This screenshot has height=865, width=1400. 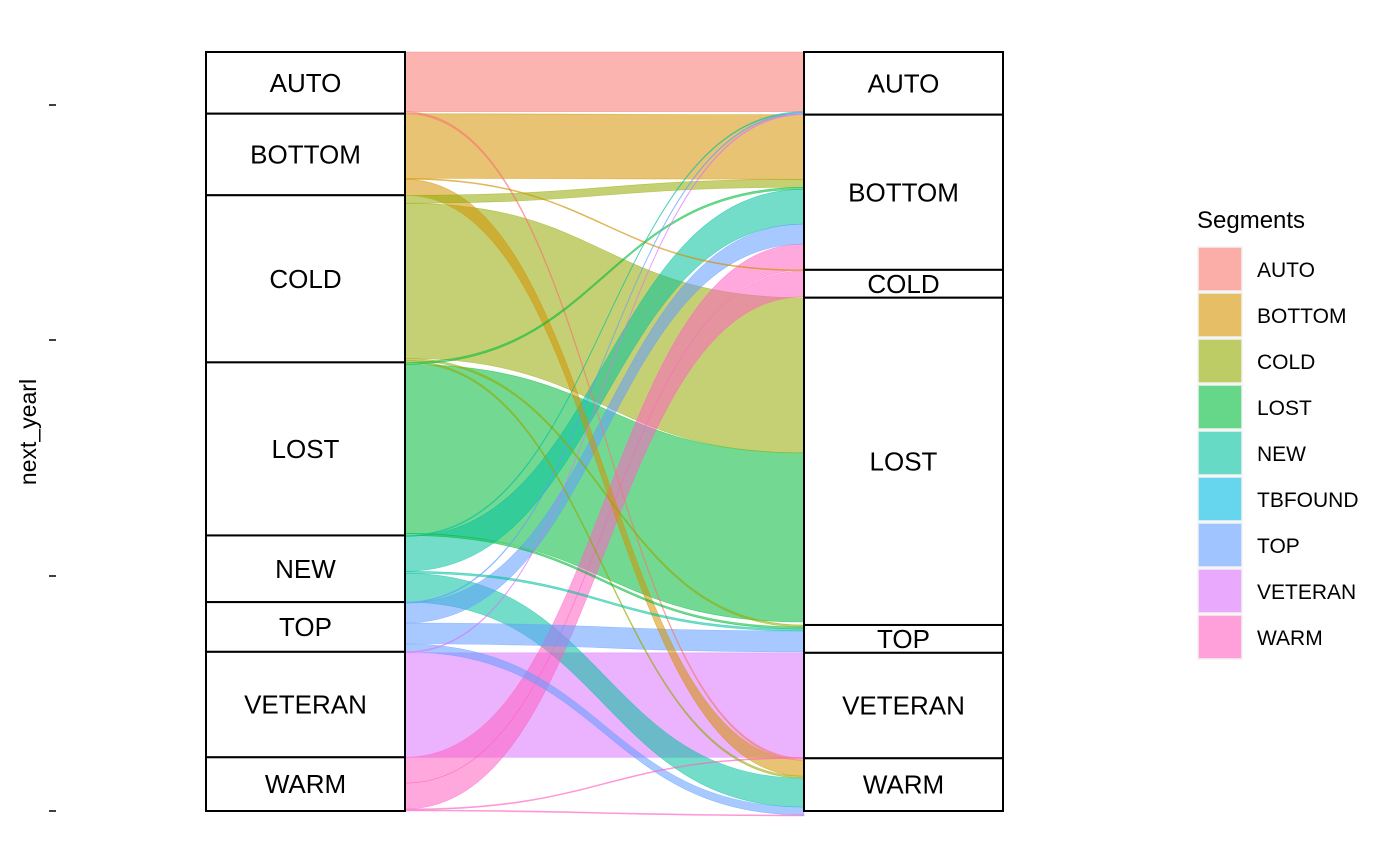 I want to click on legend-item-label: LOST, so click(x=1284, y=408).